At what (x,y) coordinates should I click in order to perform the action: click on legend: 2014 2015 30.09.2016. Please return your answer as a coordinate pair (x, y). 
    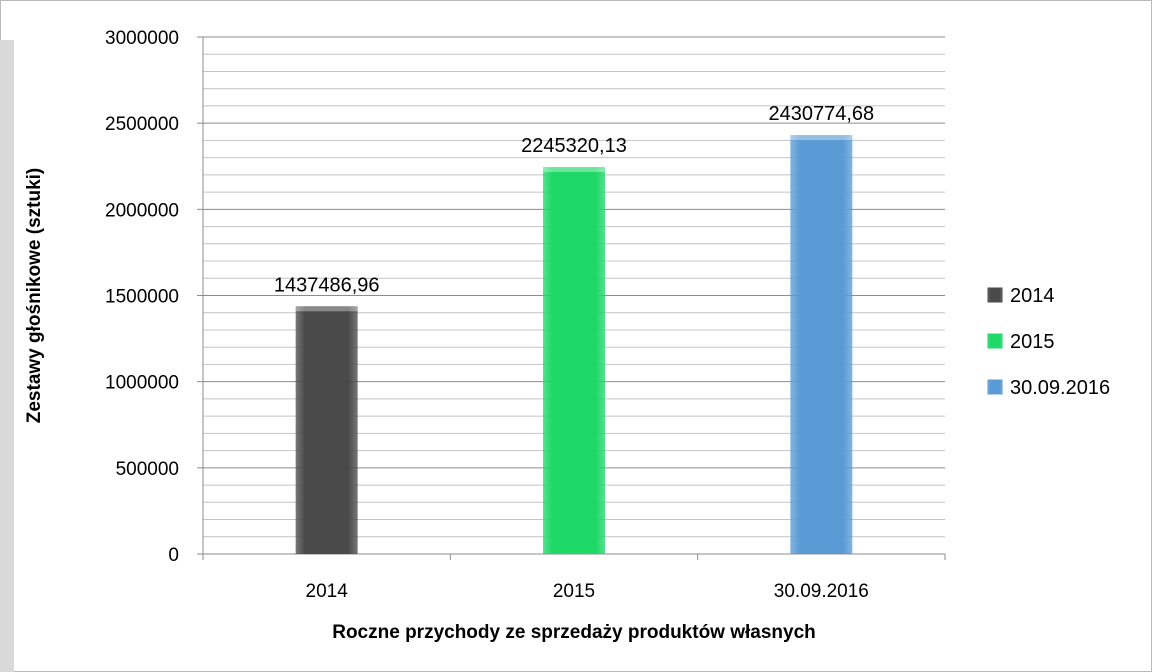
    Looking at the image, I should click on (1048, 342).